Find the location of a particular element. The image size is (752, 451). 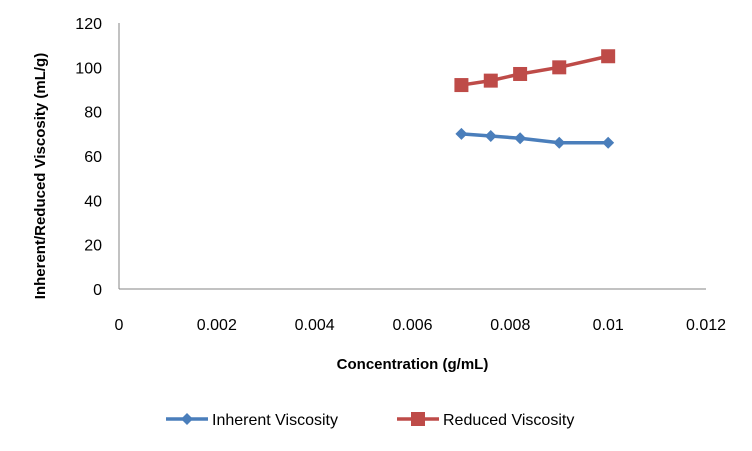

x-tick-label: 0.008 is located at coordinates (510, 325).